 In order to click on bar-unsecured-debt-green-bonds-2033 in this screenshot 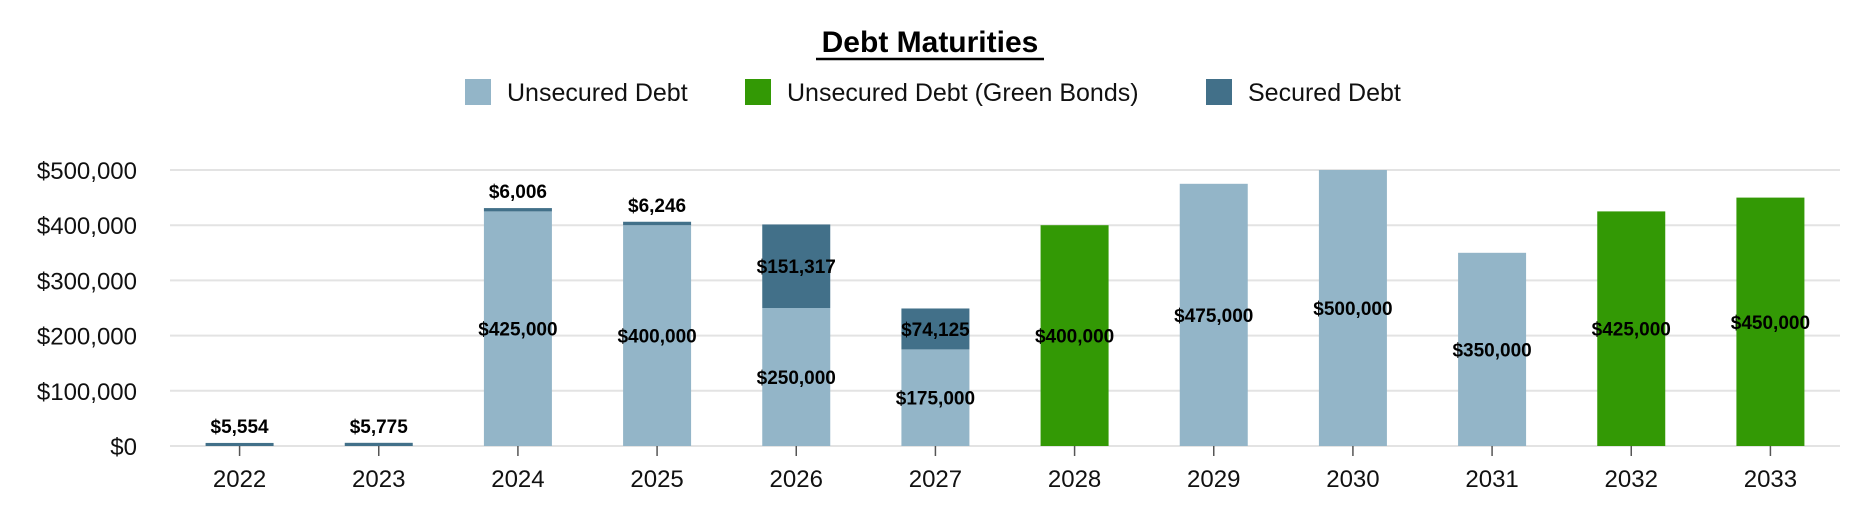, I will do `click(1770, 321)`.